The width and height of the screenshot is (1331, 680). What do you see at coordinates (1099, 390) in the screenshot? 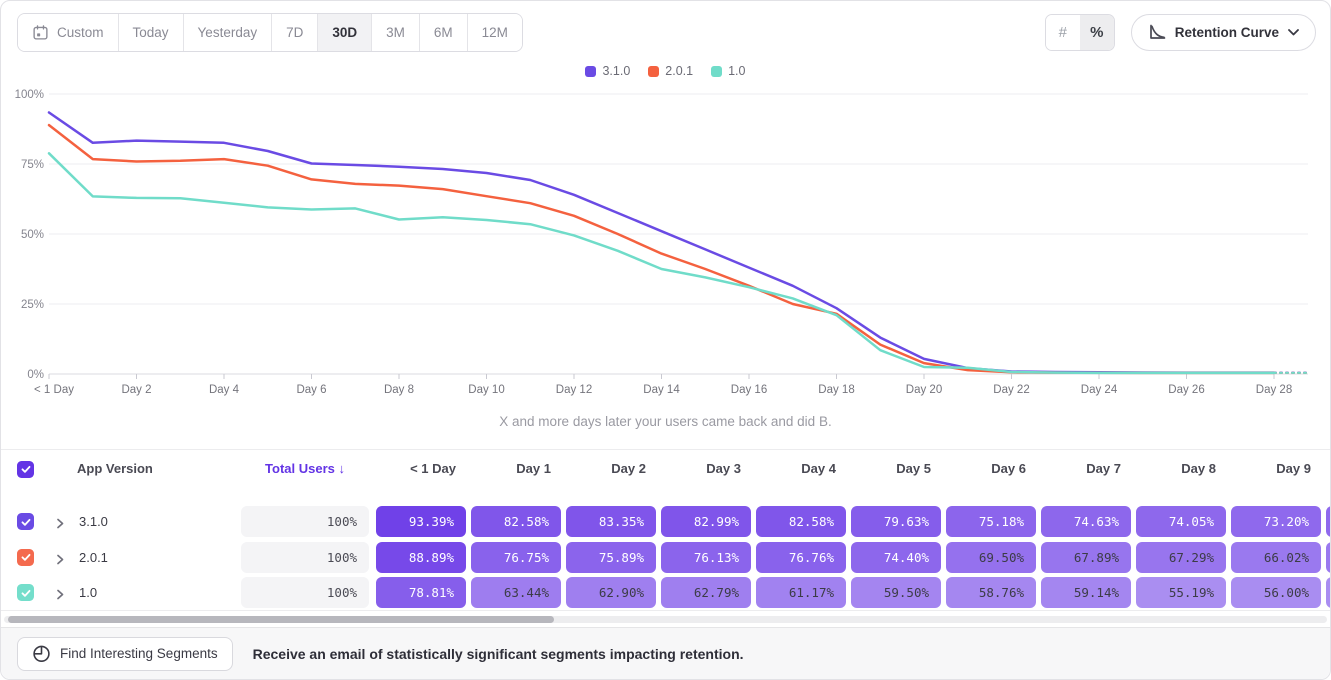
I see `x-axis-label: Day 24` at bounding box center [1099, 390].